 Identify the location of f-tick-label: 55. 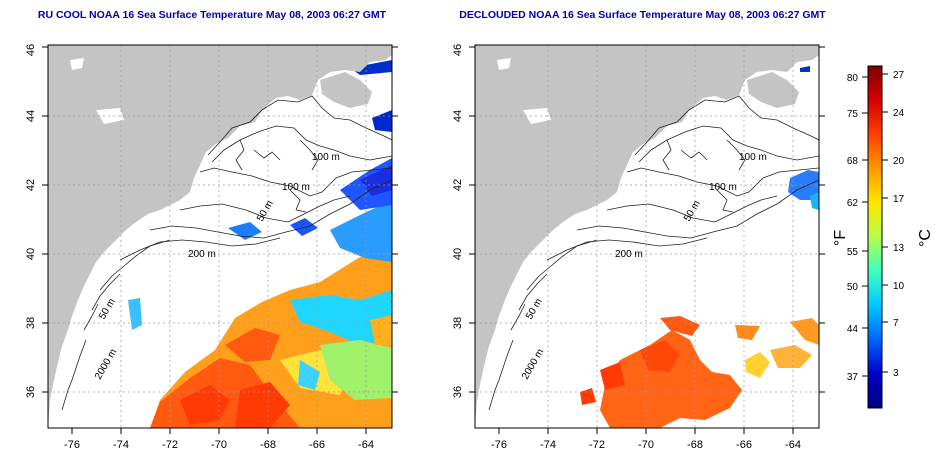
(853, 252).